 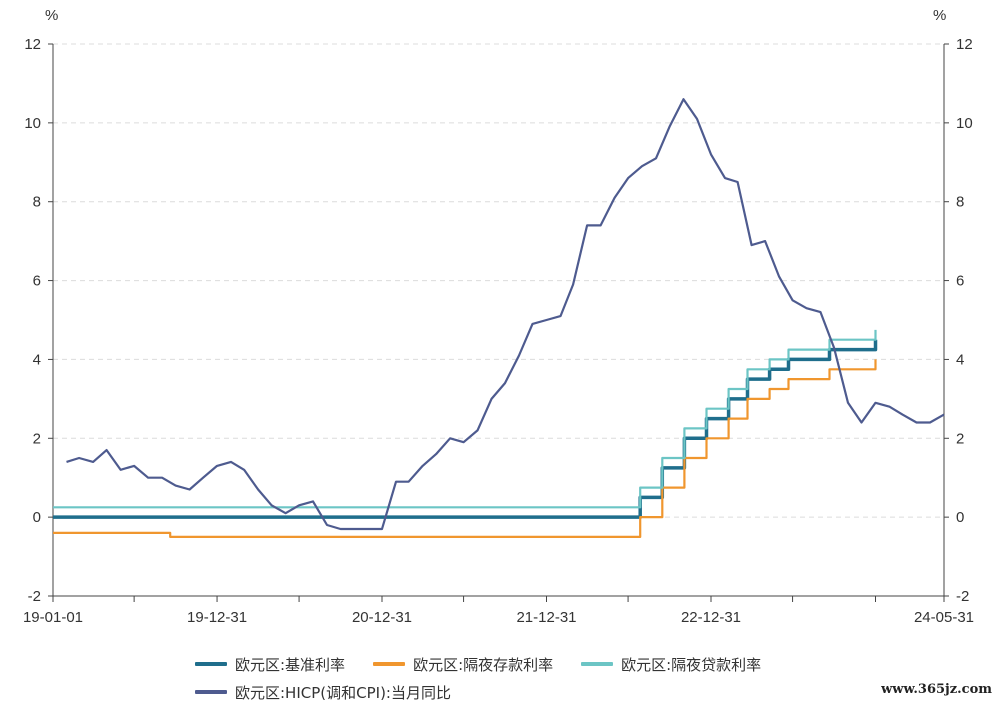 What do you see at coordinates (483, 664) in the screenshot?
I see `legend-label-deposit-rate: 欧元区:隔夜存款利率` at bounding box center [483, 664].